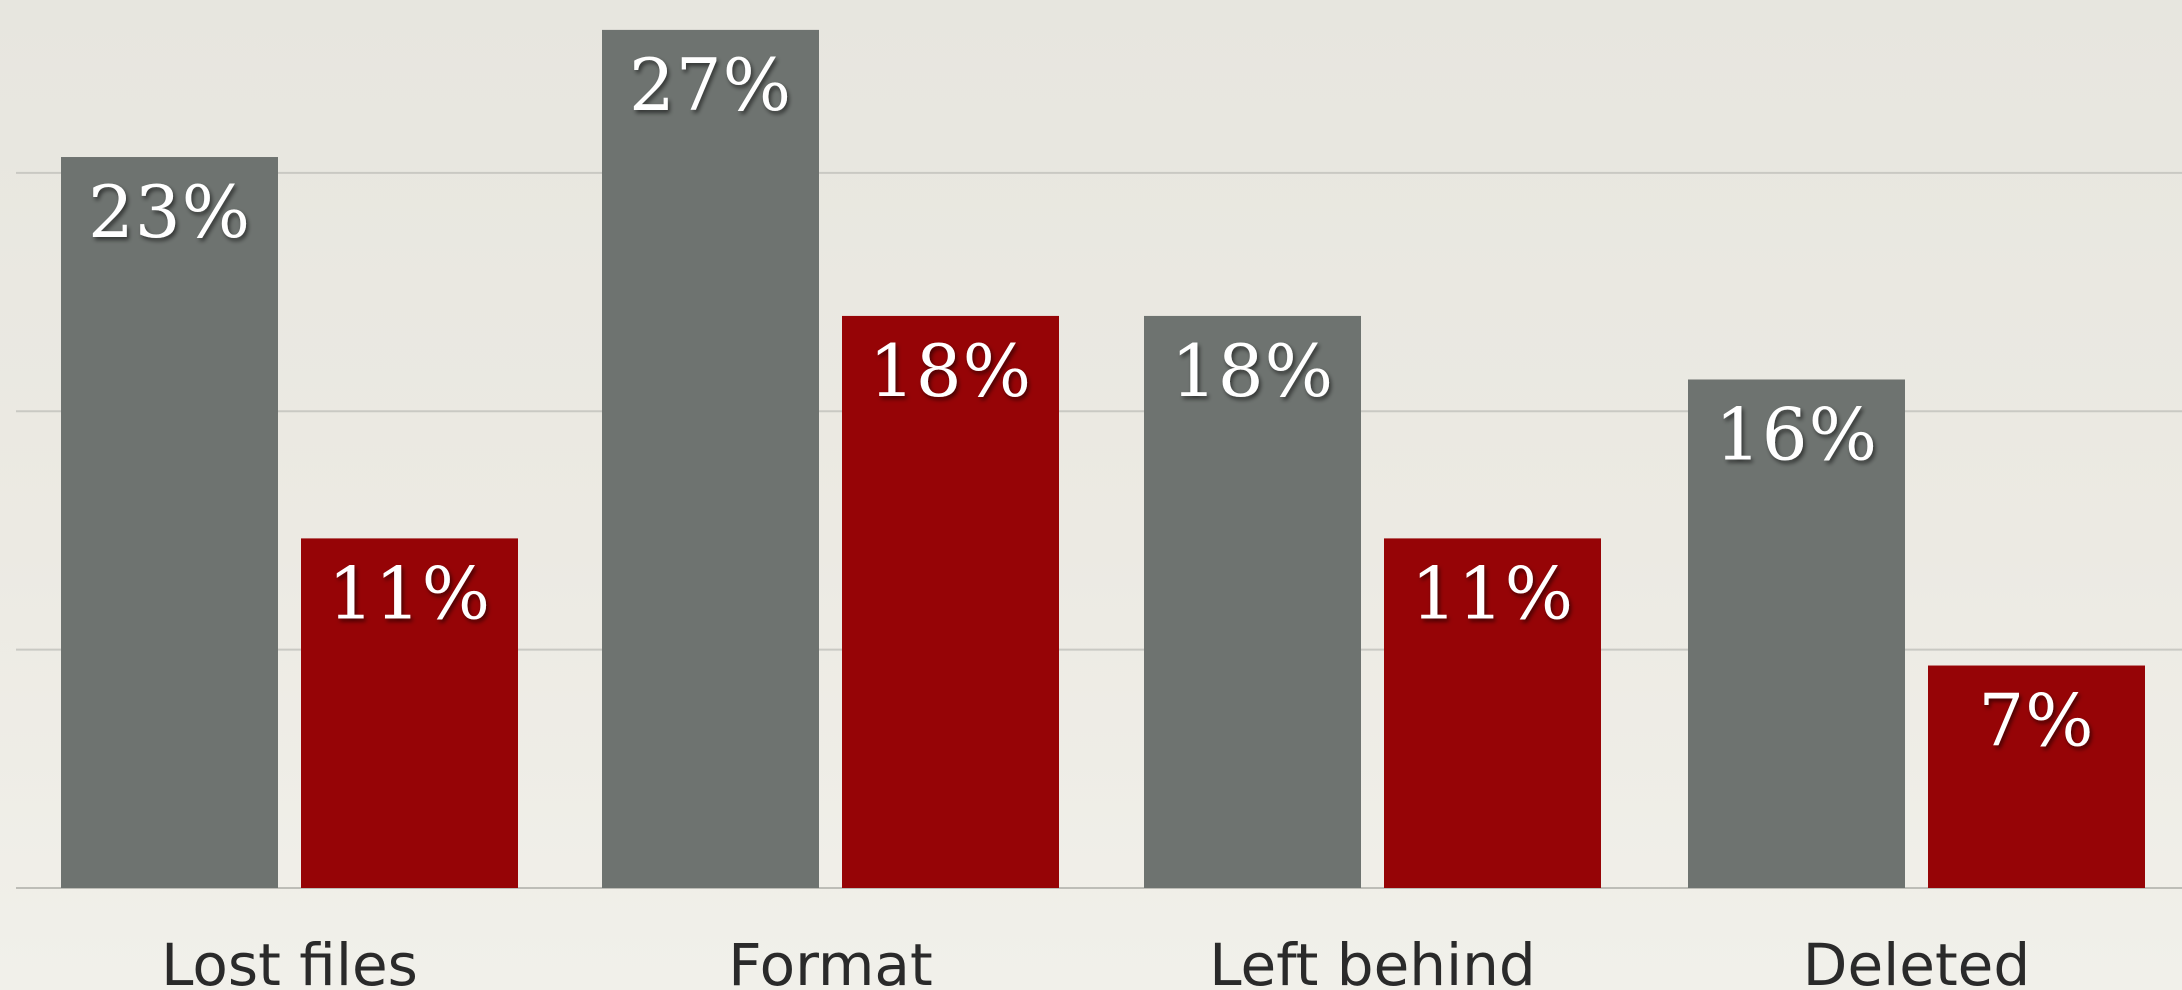 The width and height of the screenshot is (2182, 990). Describe the element at coordinates (169, 212) in the screenshot. I see `data-label-series1-lost-files: 23%` at that location.